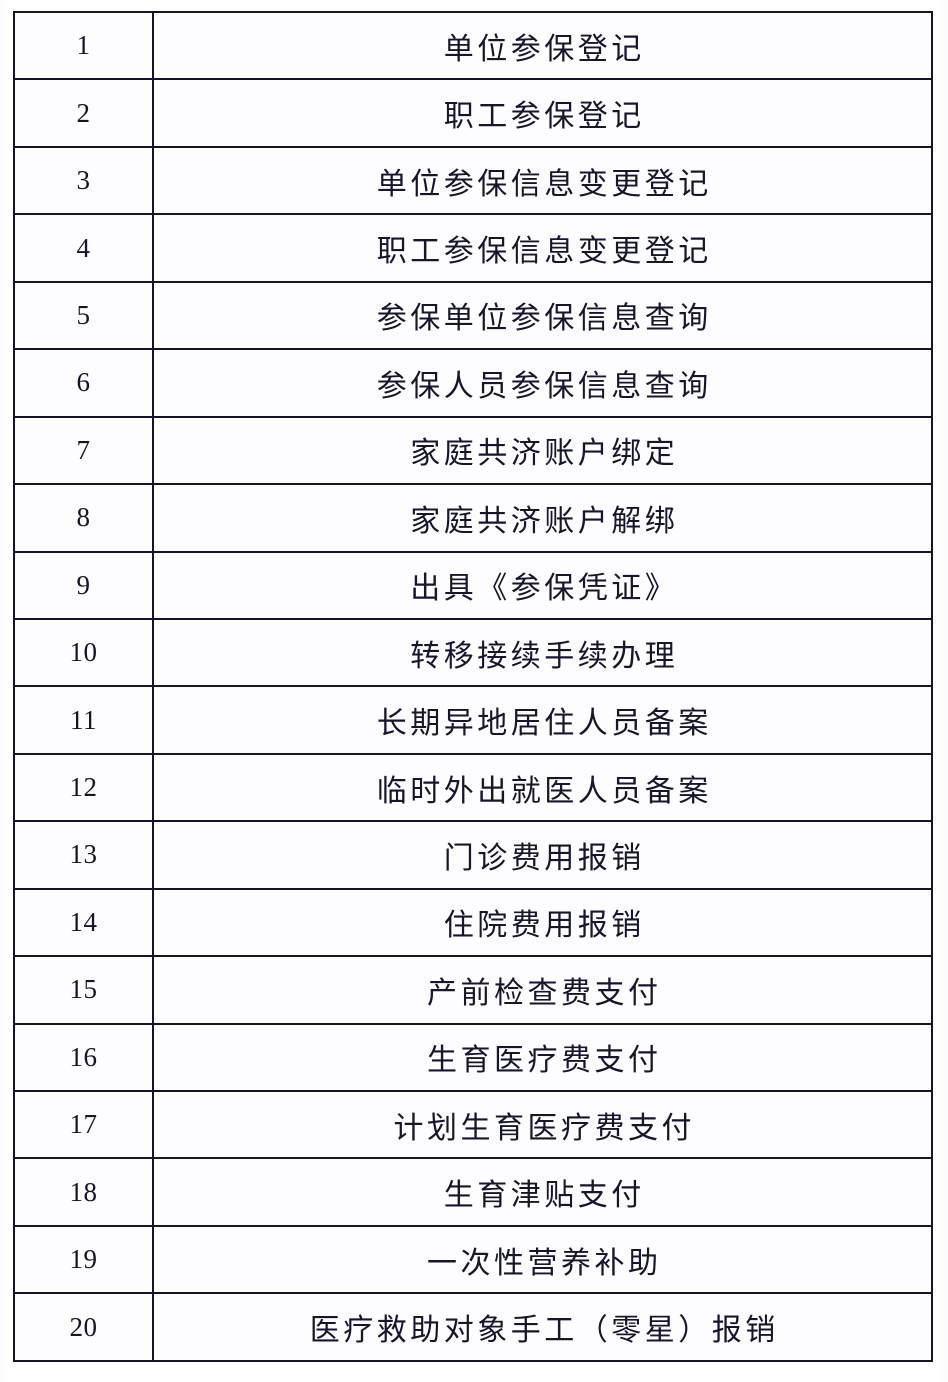 Image resolution: width=948 pixels, height=1382 pixels. I want to click on service-item-name-cell: 职工参保信息变更登记, so click(542, 248).